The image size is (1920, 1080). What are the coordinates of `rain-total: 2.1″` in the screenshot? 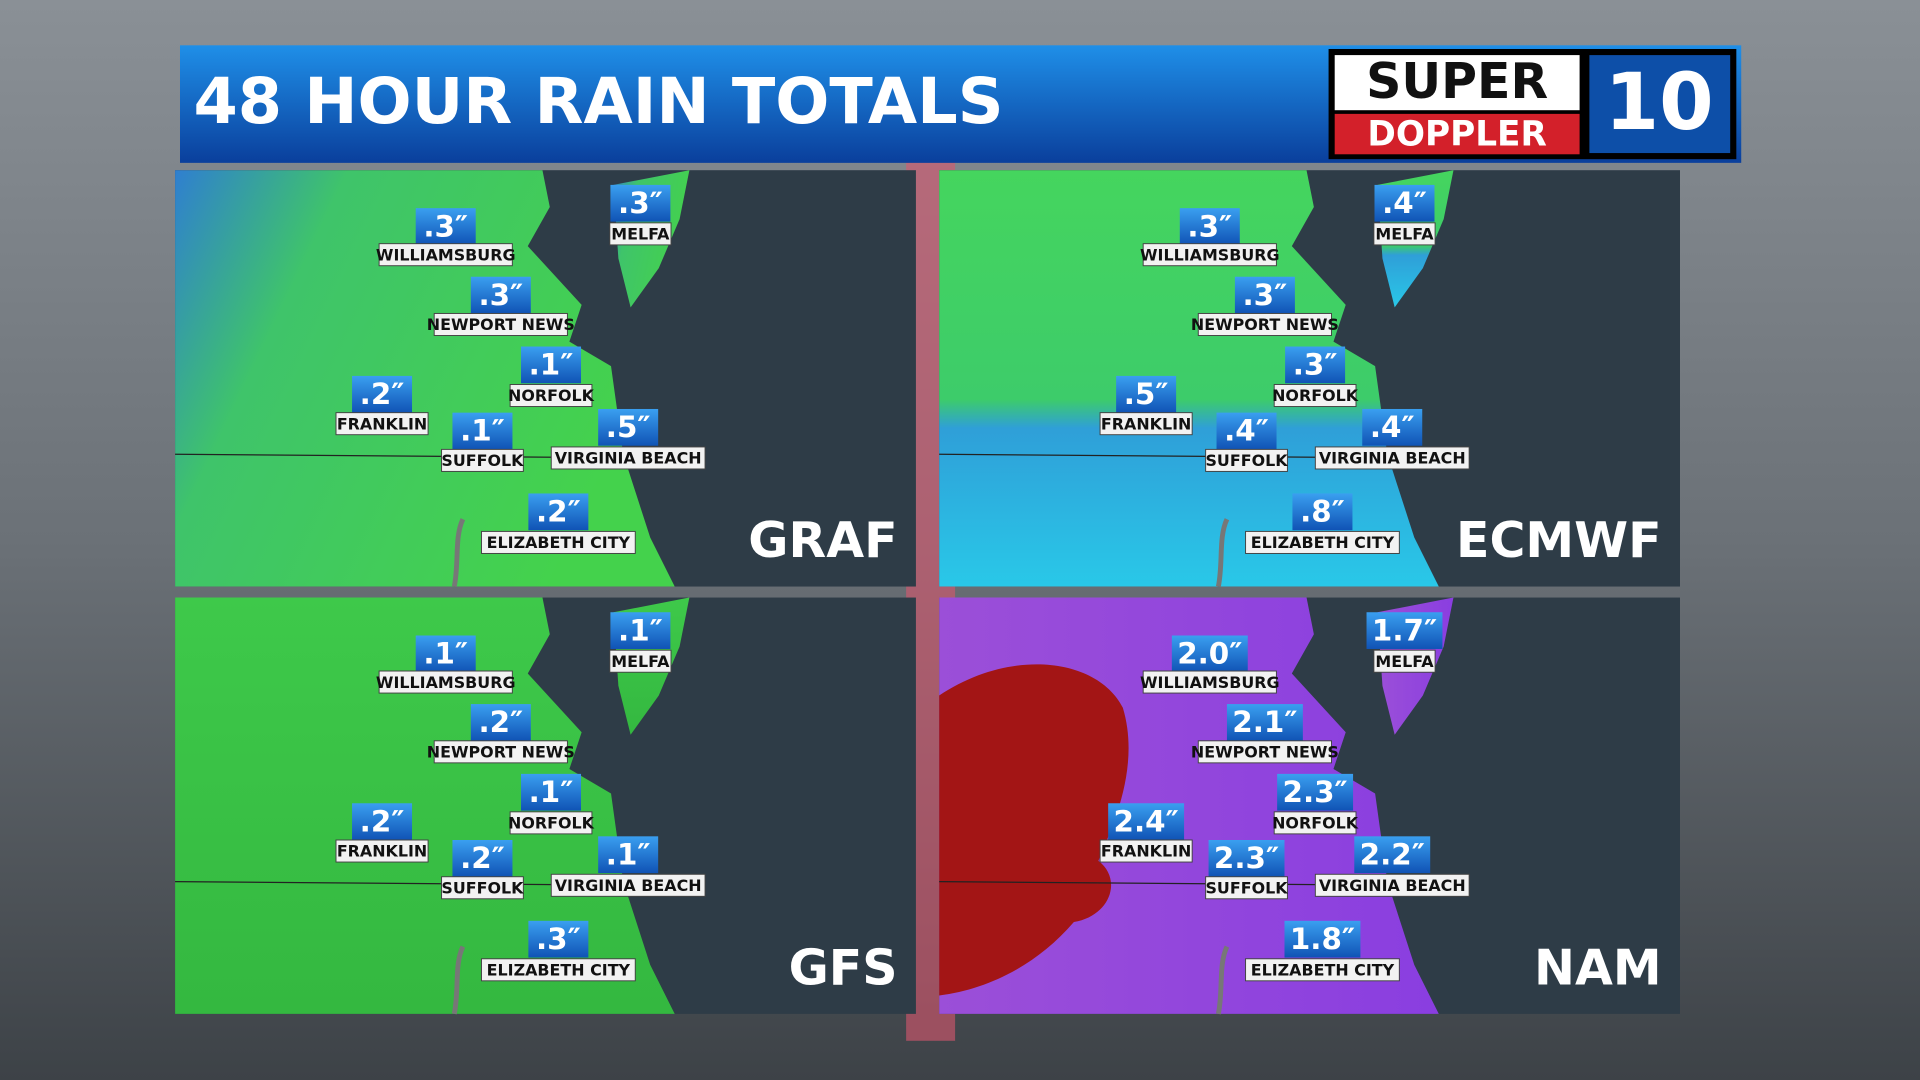 It's located at (1264, 722).